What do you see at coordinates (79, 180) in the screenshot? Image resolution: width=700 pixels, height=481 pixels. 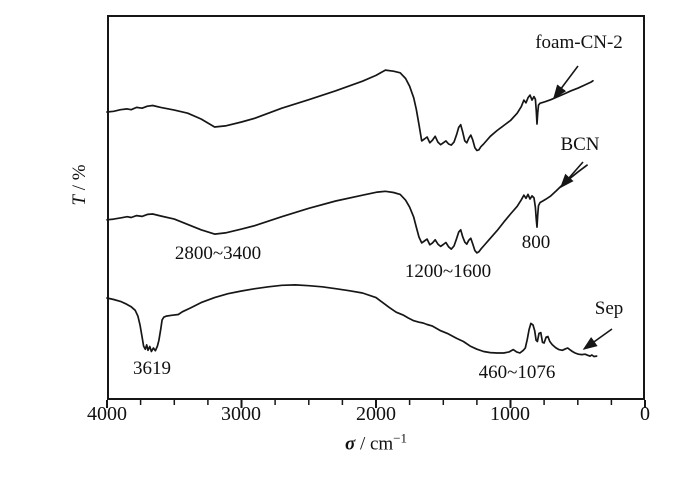 I see `y-axis-unit: / %` at bounding box center [79, 180].